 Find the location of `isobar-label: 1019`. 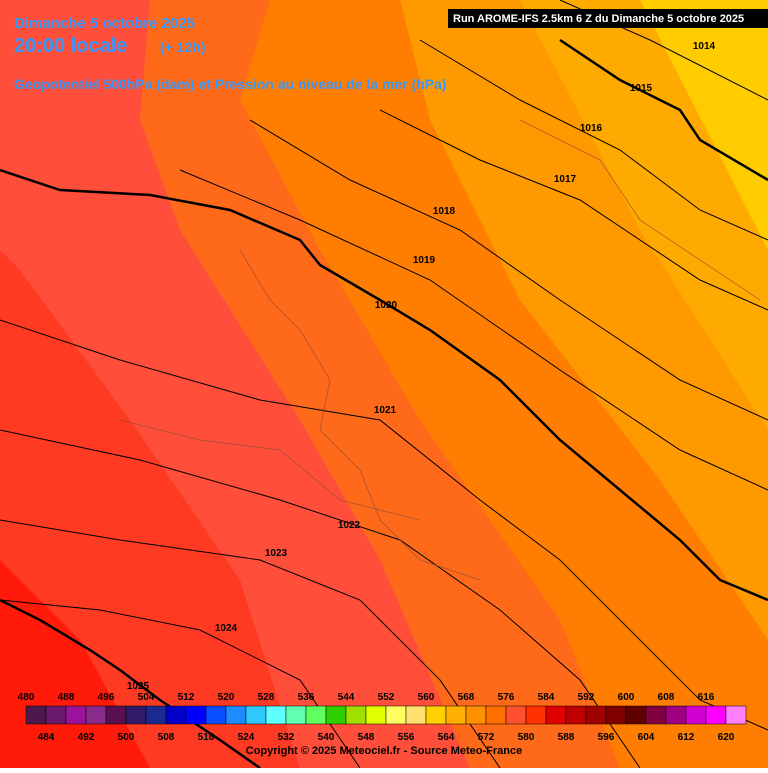

isobar-label: 1019 is located at coordinates (424, 260).